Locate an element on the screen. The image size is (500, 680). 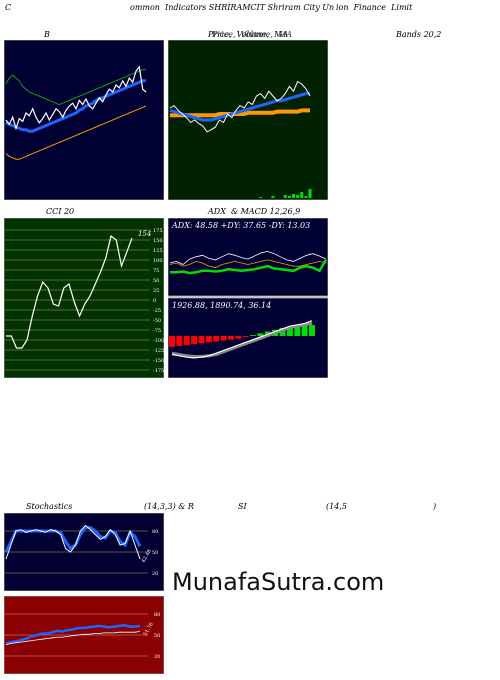
adx-values-text: ADX: 48.58 +DY: 37.65 -DY: 13.03 is located at coordinates (240, 225).